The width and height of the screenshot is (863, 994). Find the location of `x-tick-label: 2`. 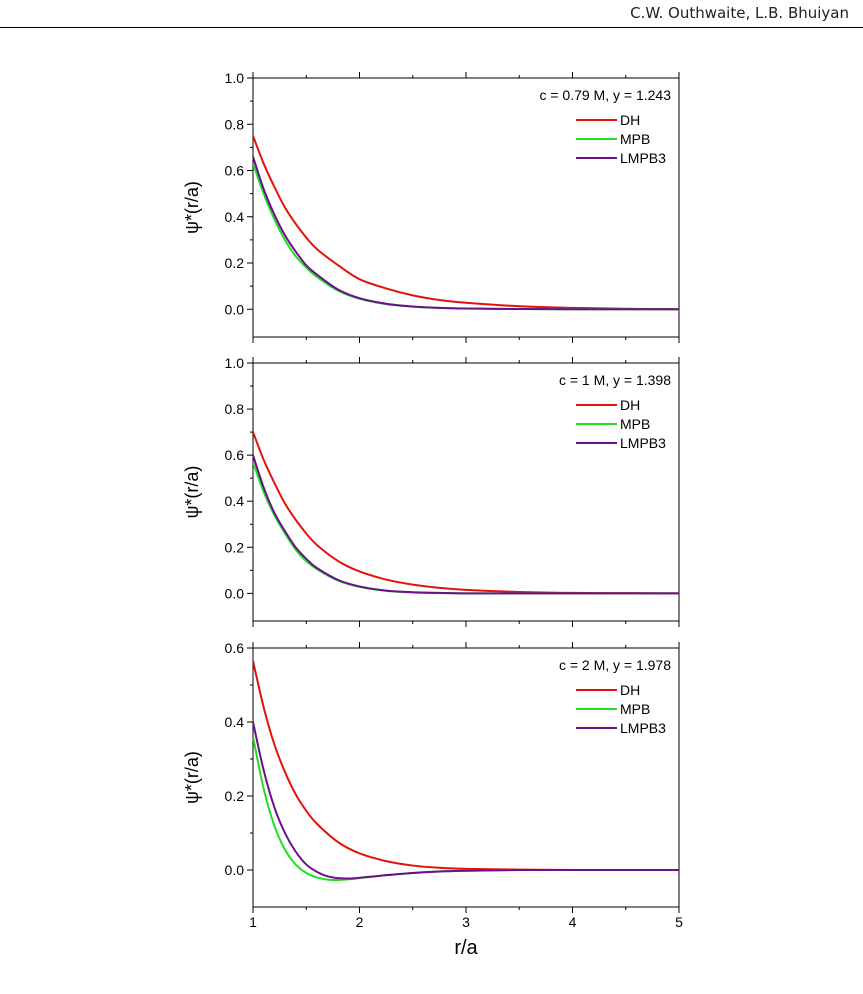

x-tick-label: 2 is located at coordinates (360, 922).